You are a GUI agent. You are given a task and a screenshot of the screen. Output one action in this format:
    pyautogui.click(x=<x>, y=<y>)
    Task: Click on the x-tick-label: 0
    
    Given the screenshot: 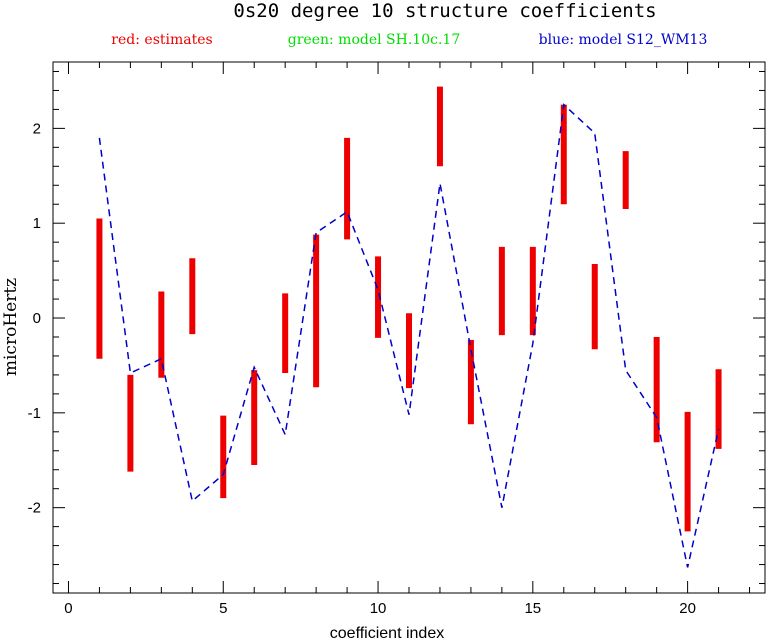 What is the action you would take?
    pyautogui.click(x=68, y=608)
    